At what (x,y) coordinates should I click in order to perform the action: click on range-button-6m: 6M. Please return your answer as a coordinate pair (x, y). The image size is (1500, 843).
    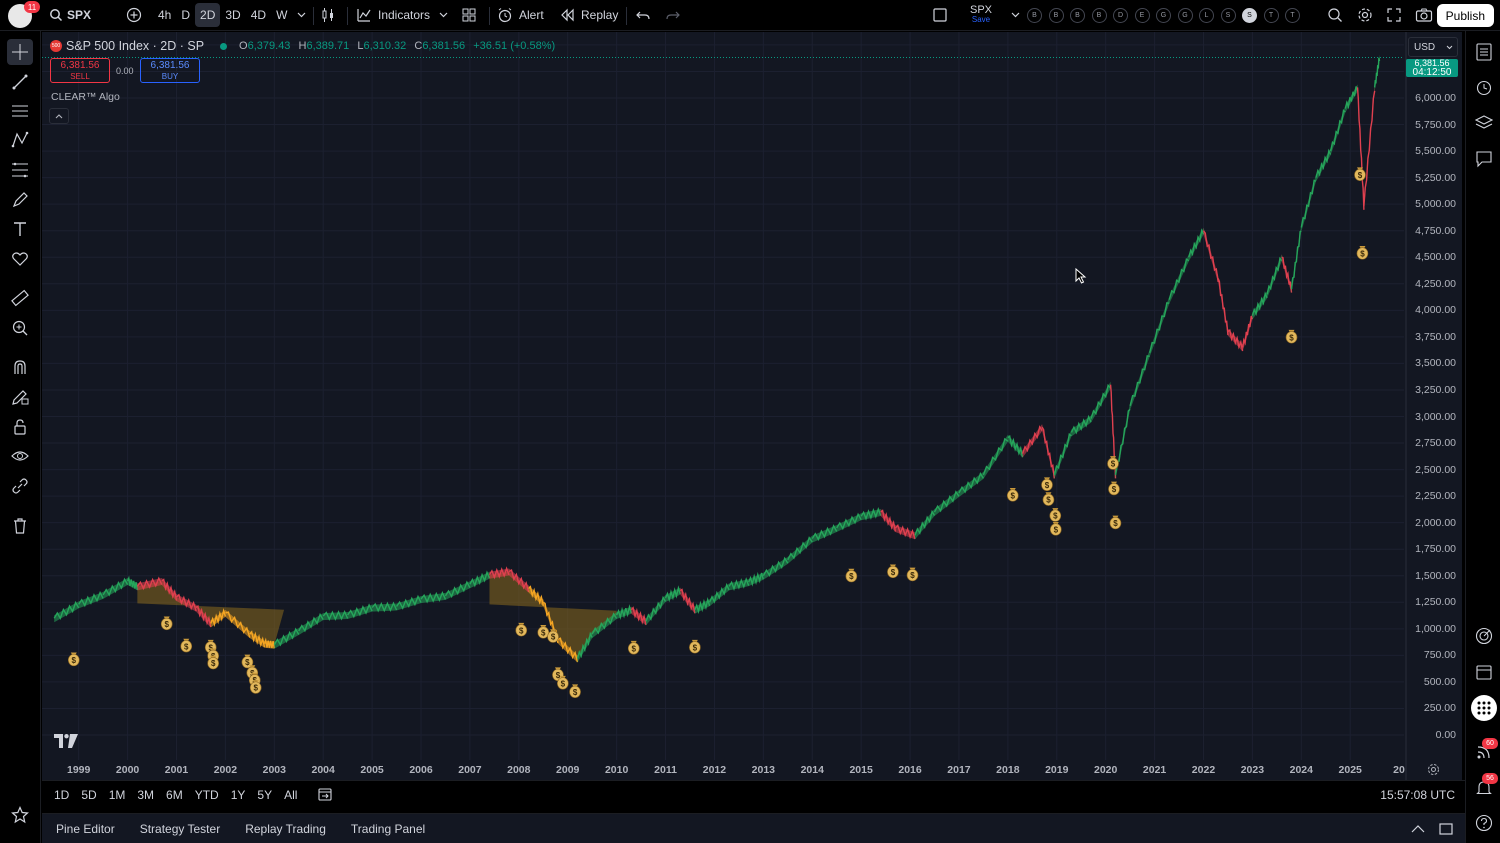
    Looking at the image, I should click on (174, 795).